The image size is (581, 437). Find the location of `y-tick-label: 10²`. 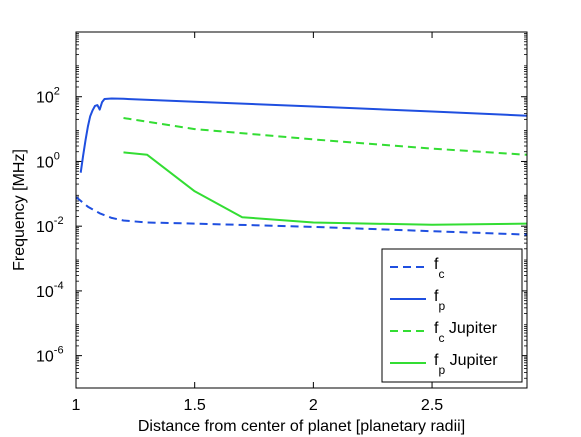

y-tick-label: 10² is located at coordinates (48, 96).